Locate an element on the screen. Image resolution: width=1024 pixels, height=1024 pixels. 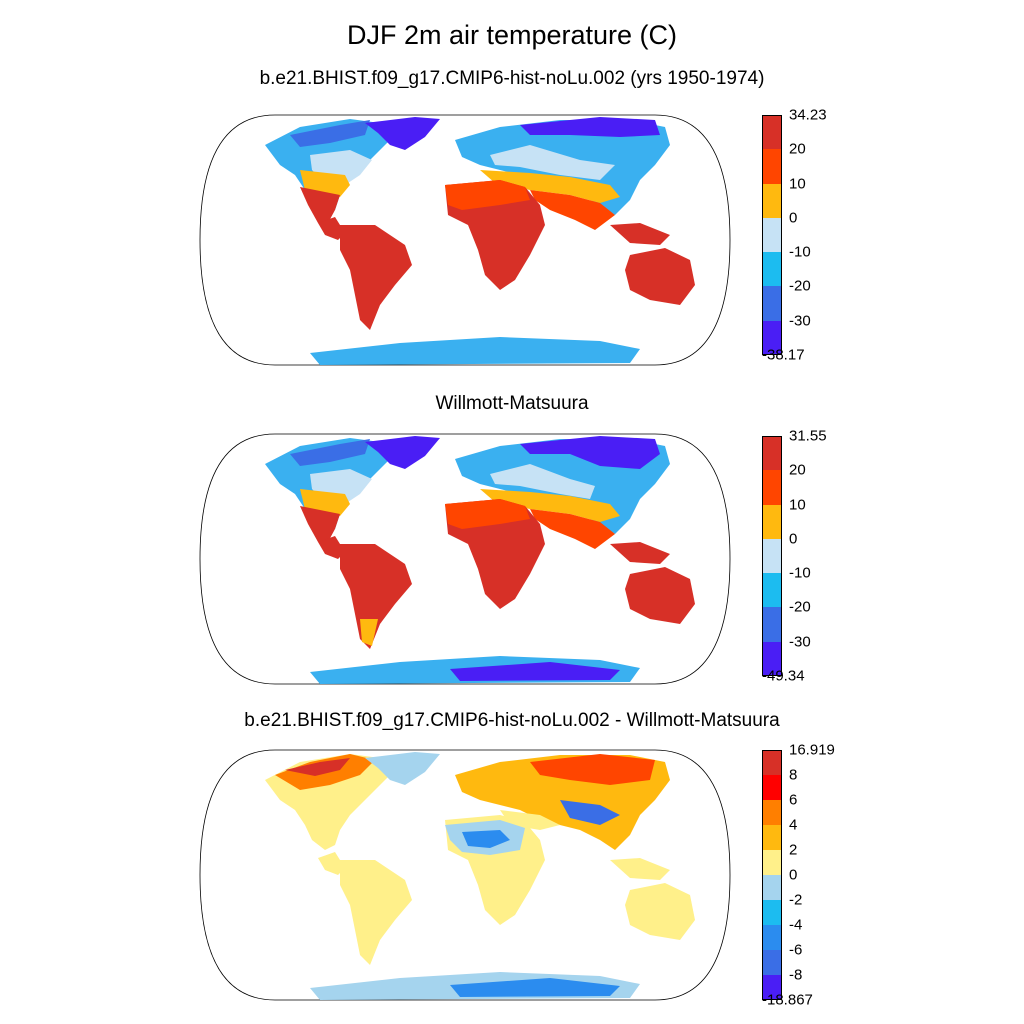
map-difference is located at coordinates (465, 875).